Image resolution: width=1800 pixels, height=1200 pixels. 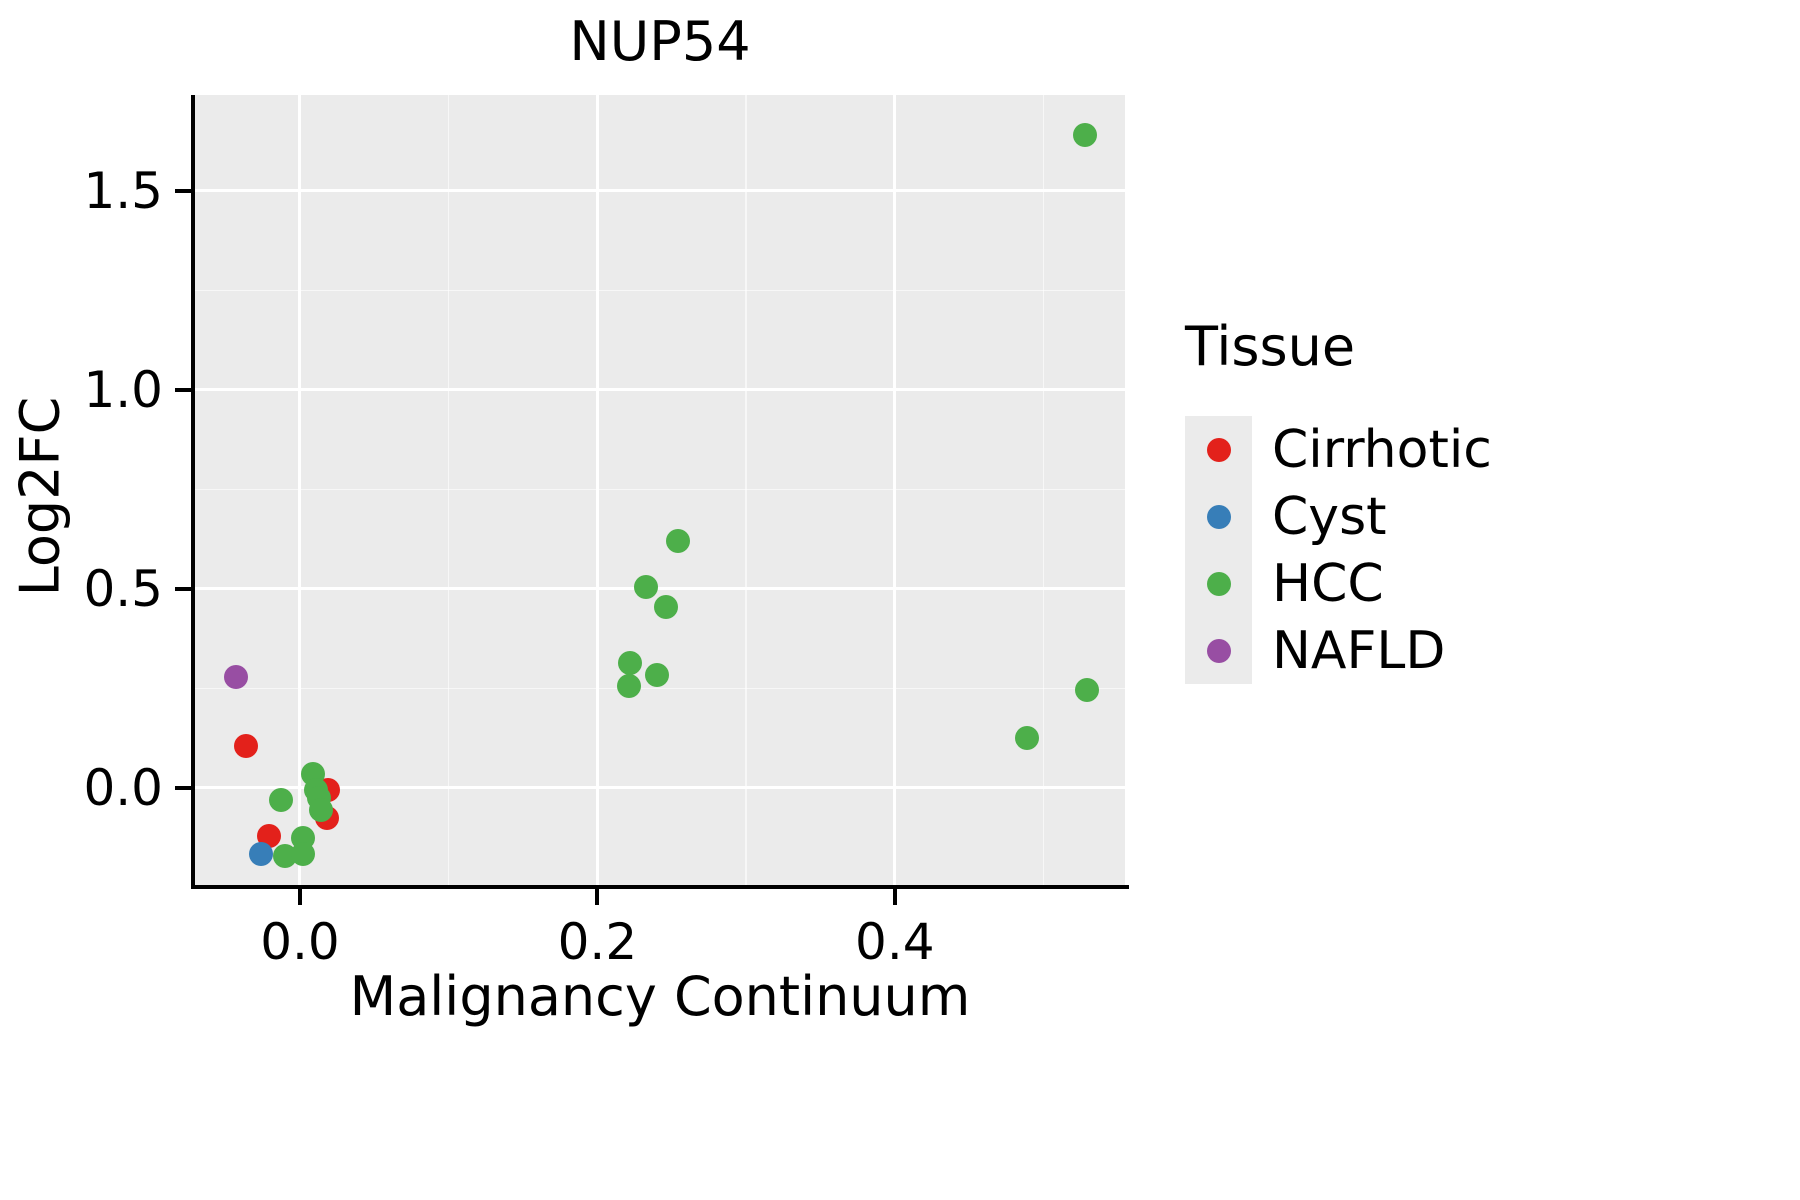 I want to click on legend-entry: HCC, so click(x=1338, y=583).